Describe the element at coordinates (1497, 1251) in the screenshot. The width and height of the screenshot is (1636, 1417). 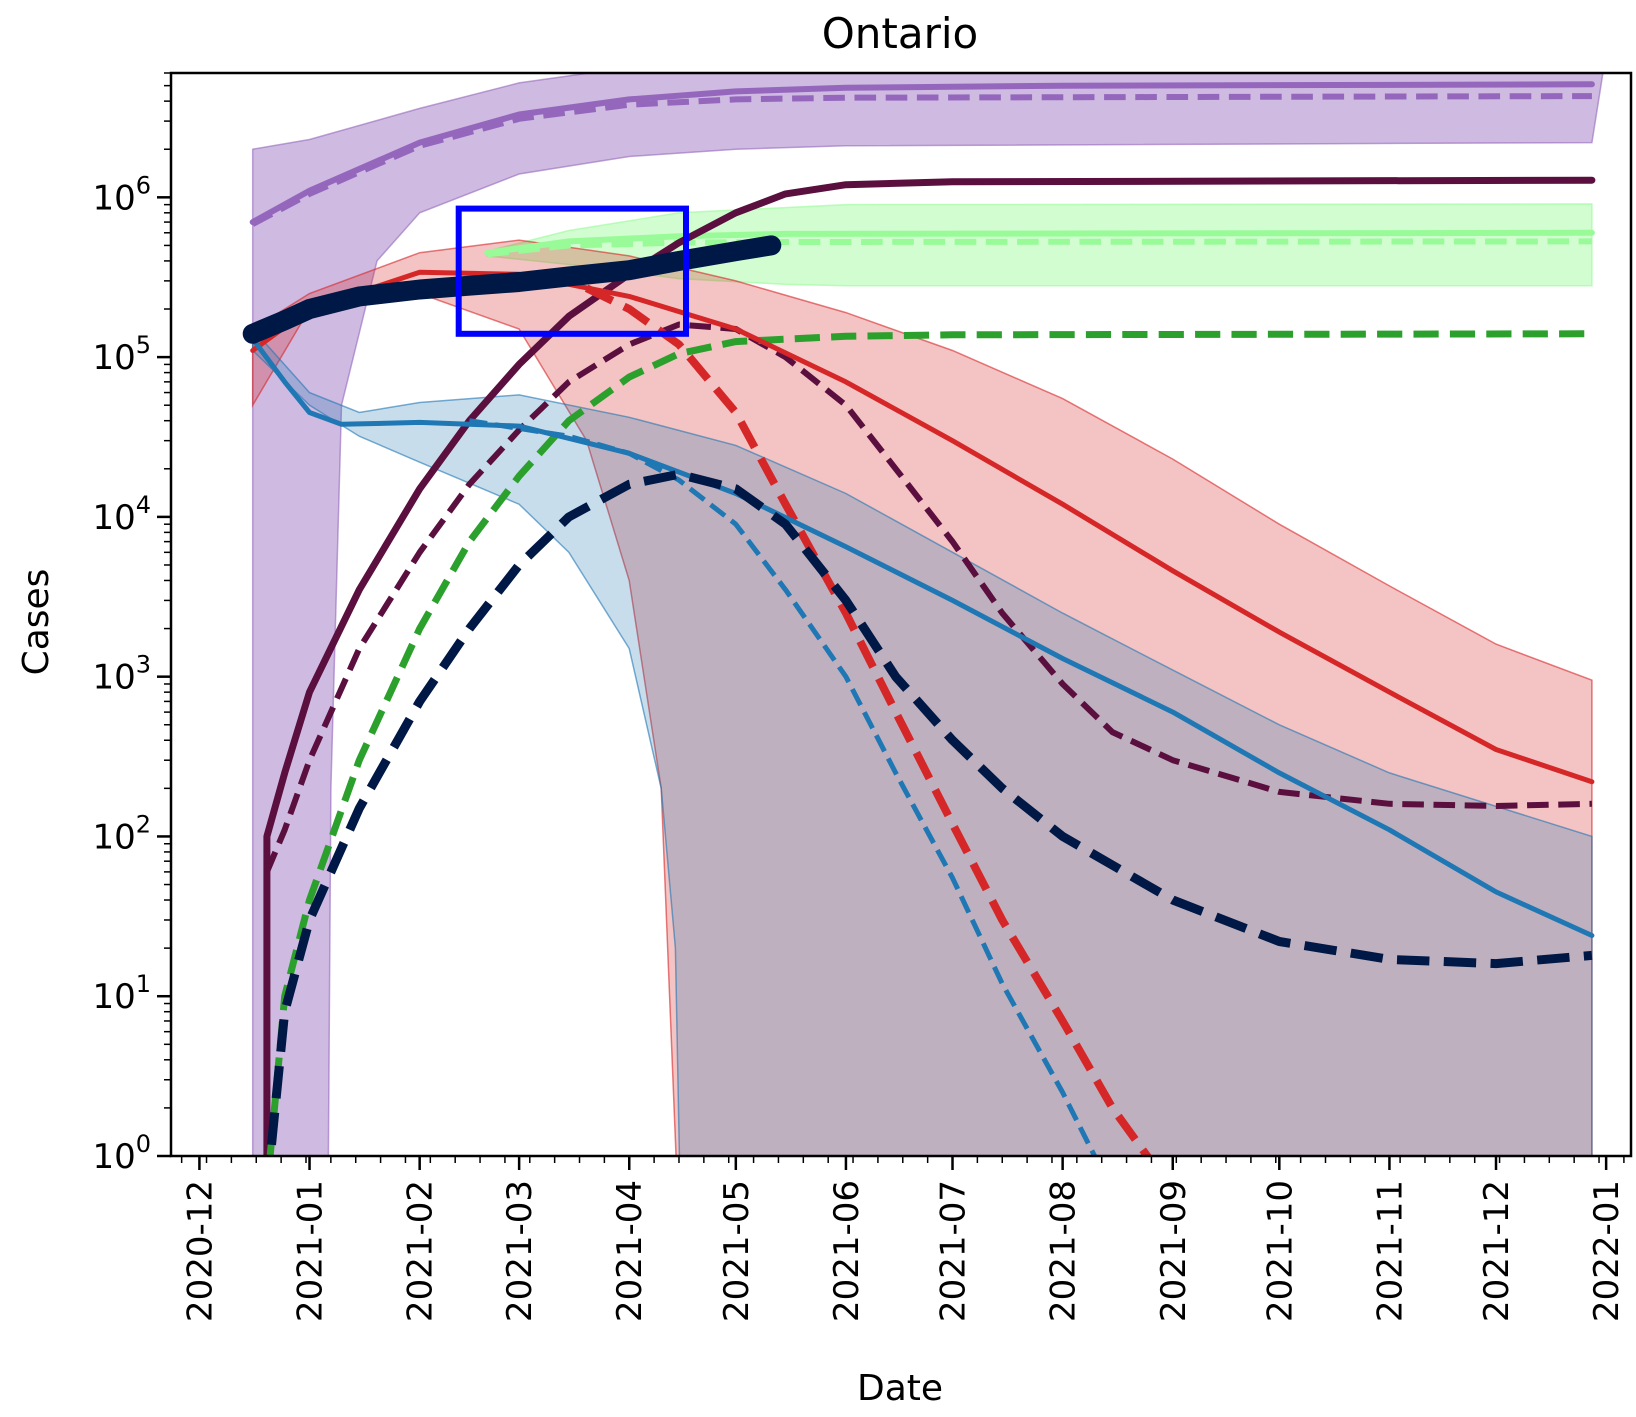
I see `x-tick-label: 2021-12` at that location.